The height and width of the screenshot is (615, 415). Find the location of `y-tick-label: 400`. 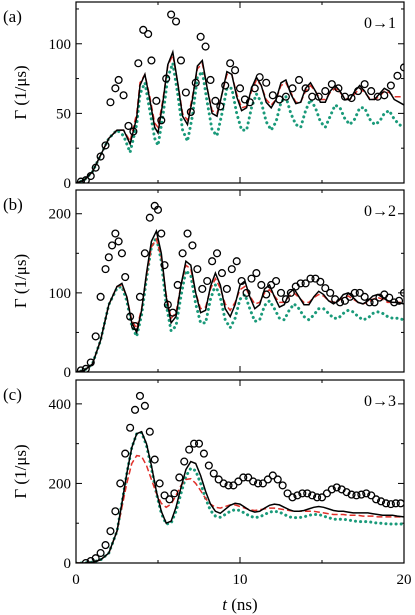

y-tick-label: 400 is located at coordinates (60, 405).